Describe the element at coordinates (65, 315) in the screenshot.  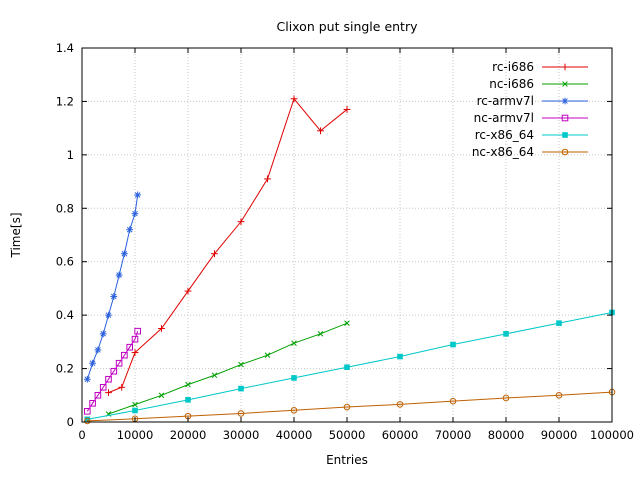
I see `y-tick-label: 0.4` at that location.